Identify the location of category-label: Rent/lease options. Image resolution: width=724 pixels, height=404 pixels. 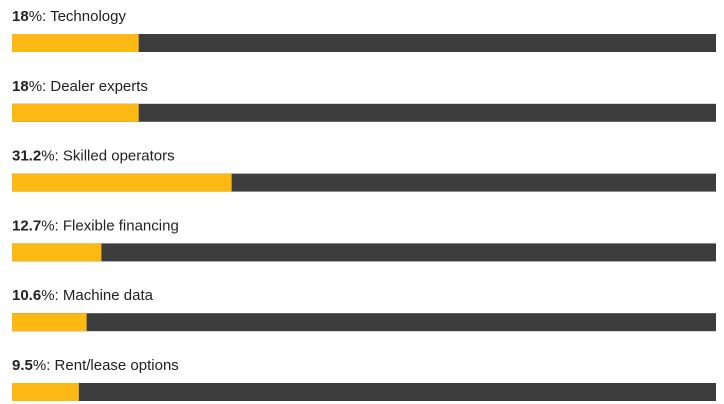
(117, 365).